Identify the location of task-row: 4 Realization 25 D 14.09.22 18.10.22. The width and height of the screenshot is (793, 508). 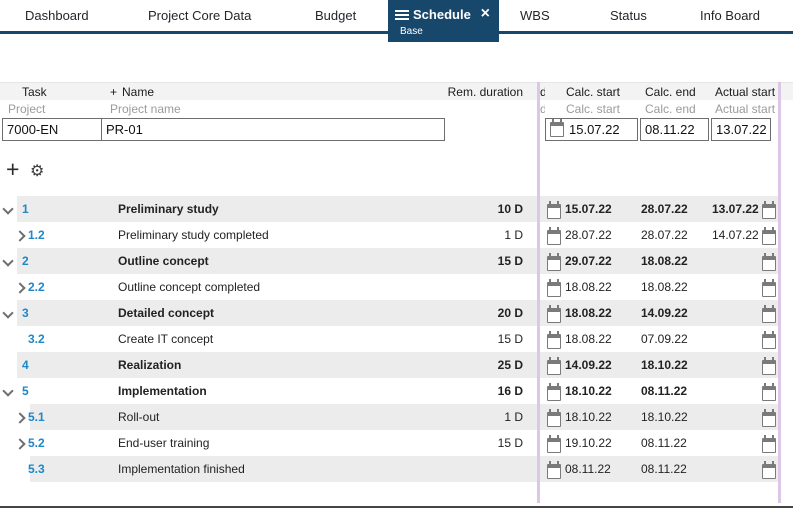
(396, 365).